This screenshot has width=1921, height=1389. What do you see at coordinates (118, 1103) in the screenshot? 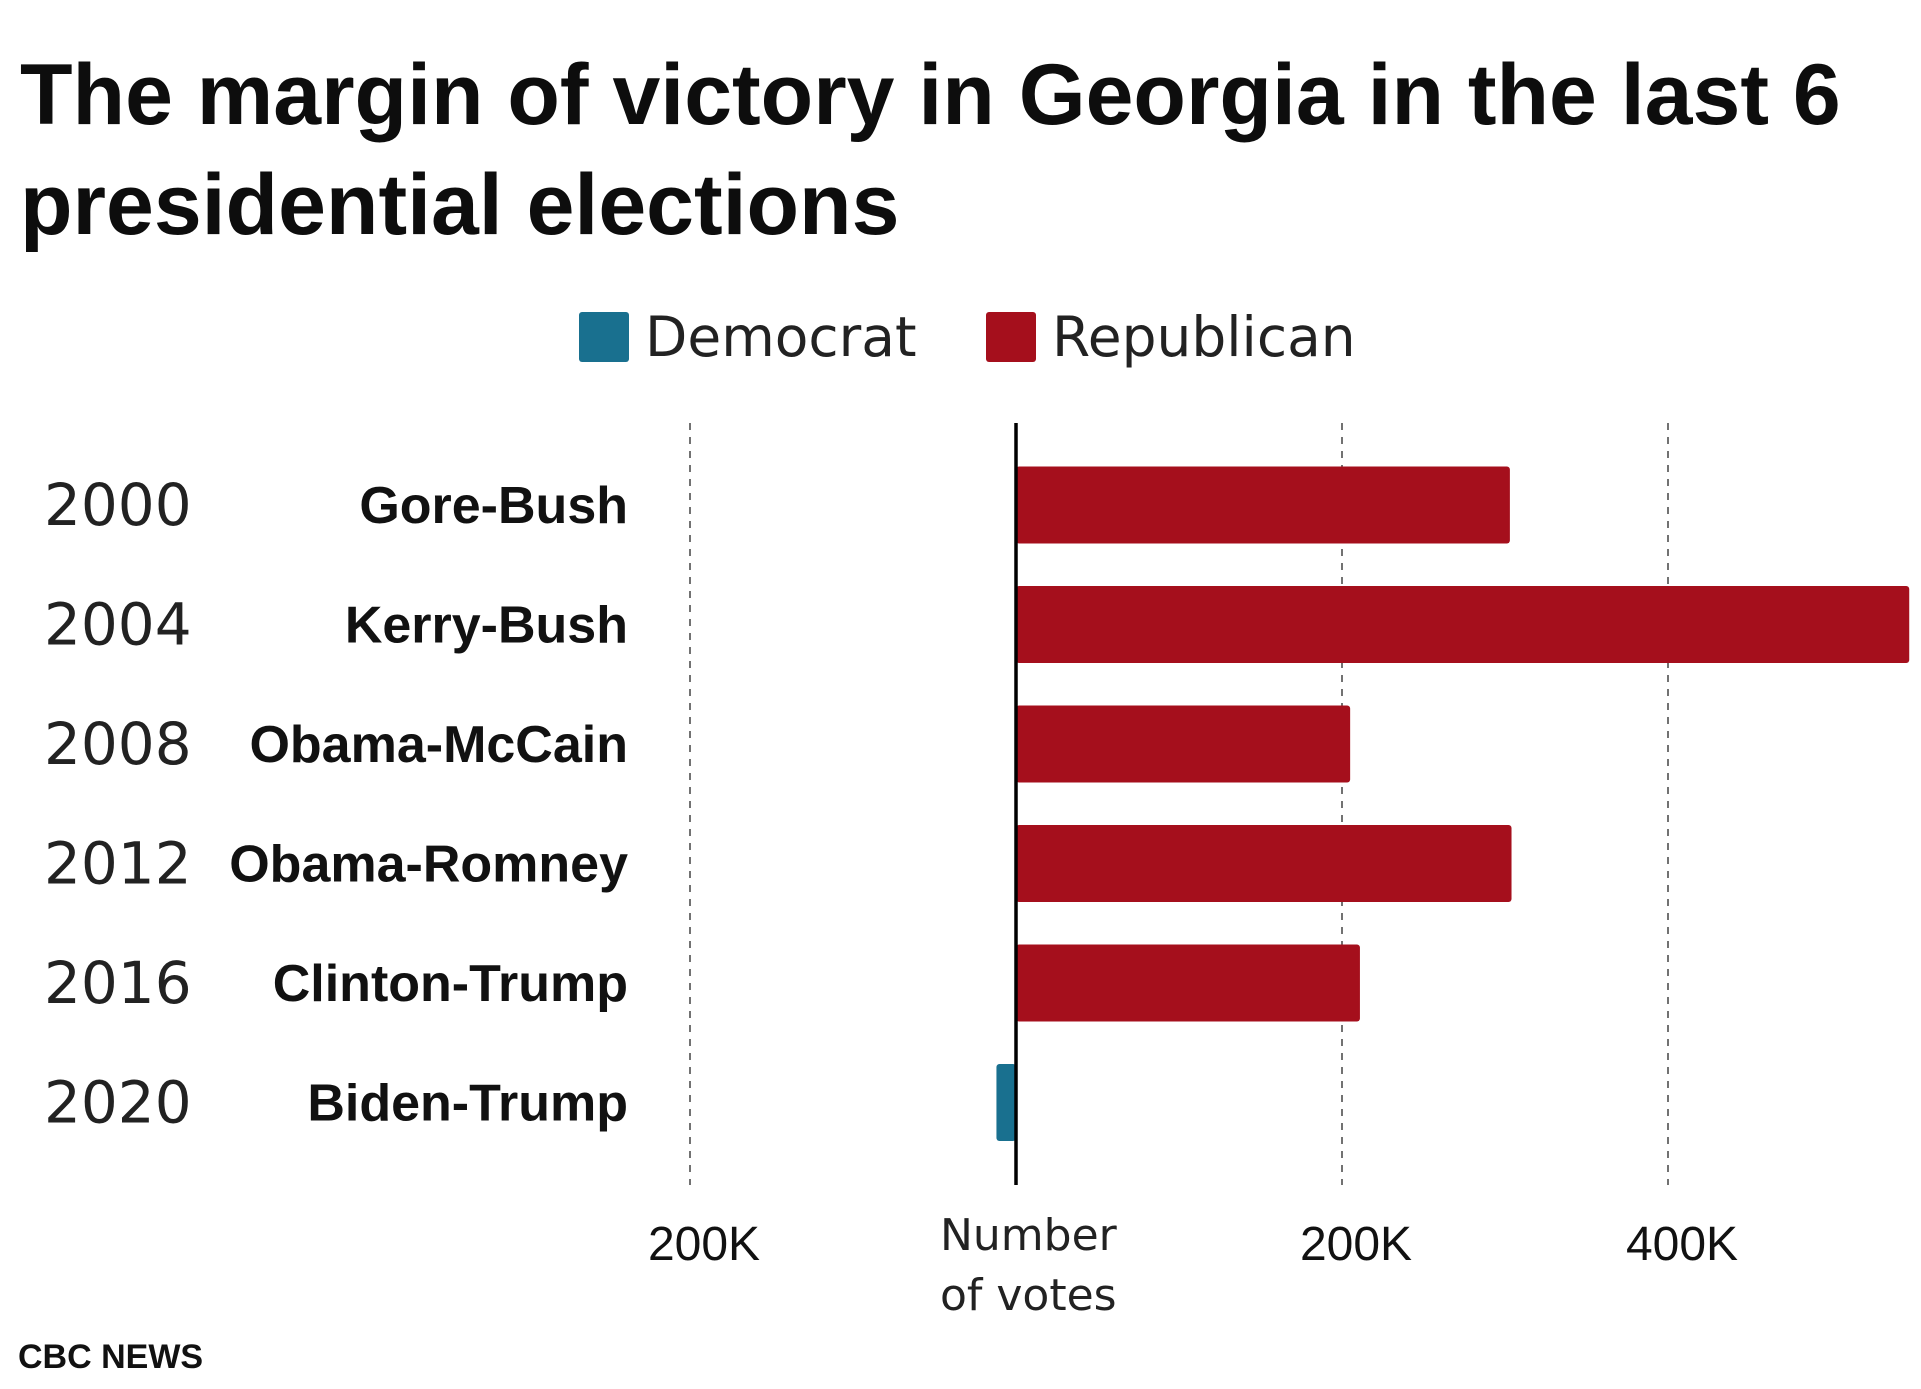
I see `year-label: 2020` at bounding box center [118, 1103].